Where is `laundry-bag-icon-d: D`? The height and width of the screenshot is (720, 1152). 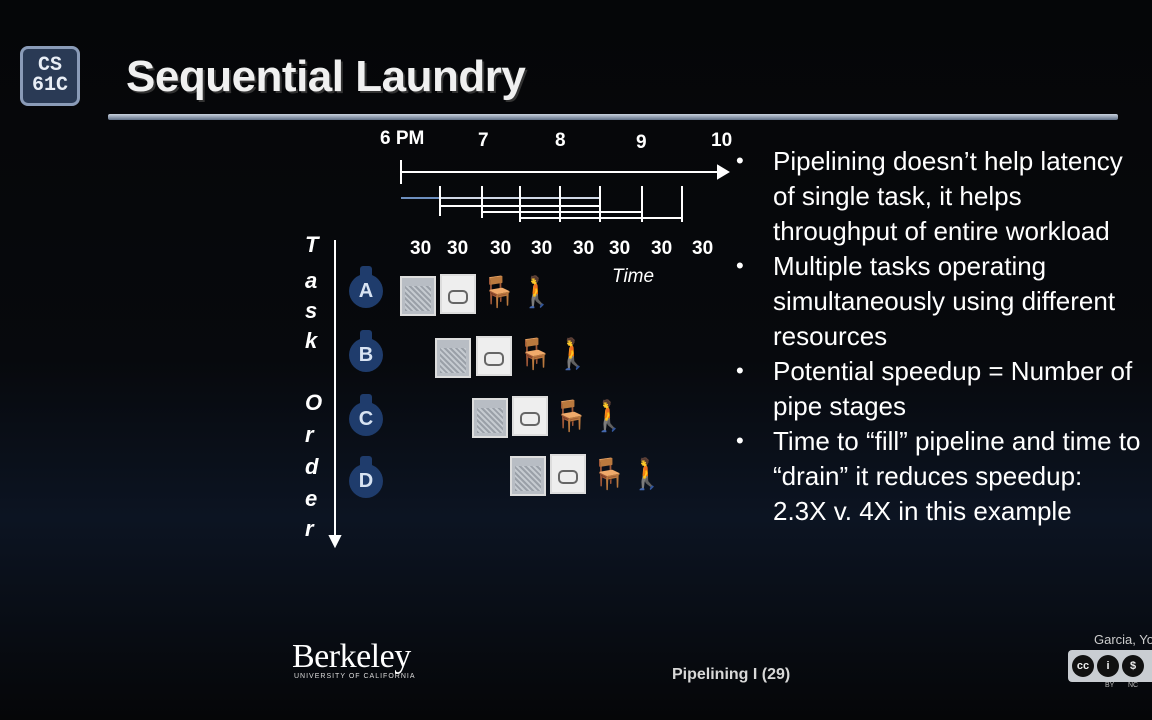 laundry-bag-icon-d: D is located at coordinates (366, 477).